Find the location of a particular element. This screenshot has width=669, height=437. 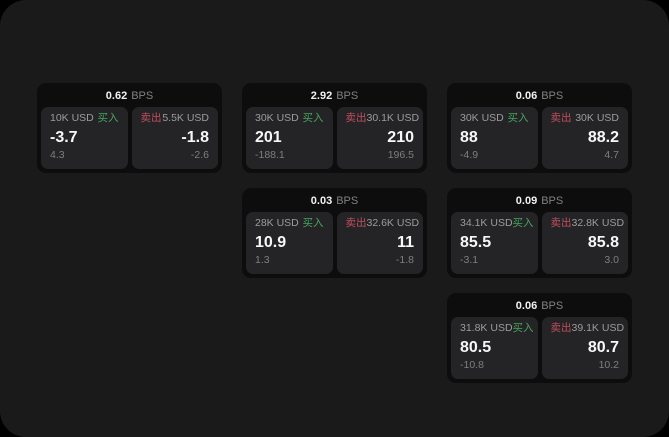

sell-amount: 30.1K USD is located at coordinates (393, 118).